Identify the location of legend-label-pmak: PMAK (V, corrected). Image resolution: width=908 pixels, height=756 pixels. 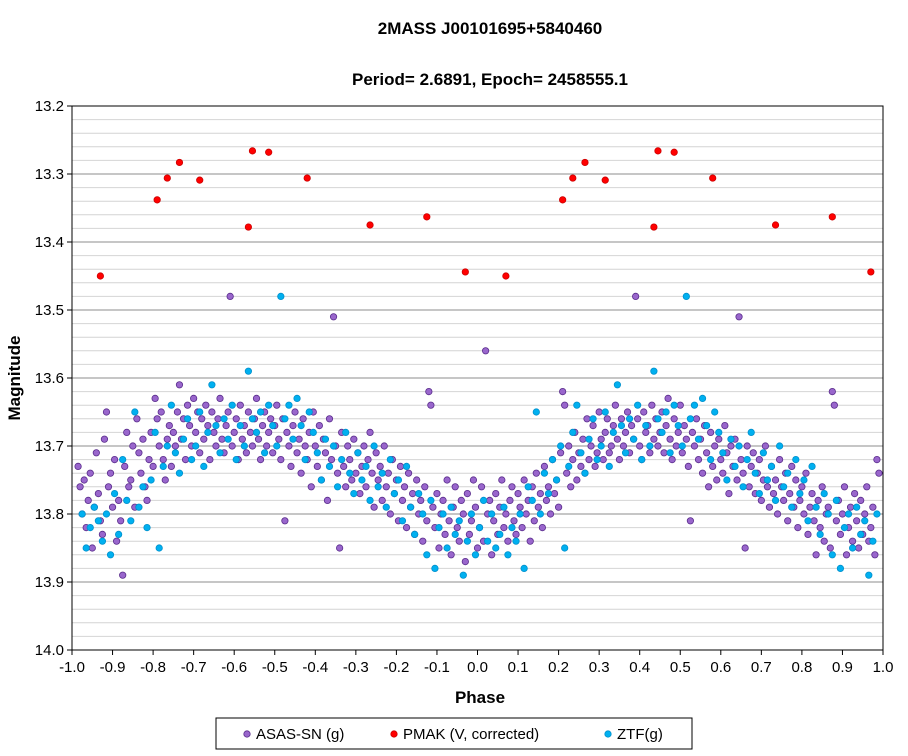
(471, 734).